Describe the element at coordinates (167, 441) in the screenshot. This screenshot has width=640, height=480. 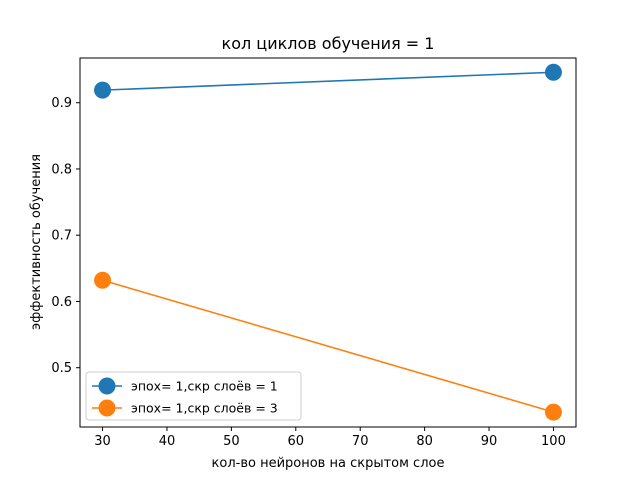
I see `x-tick-label: 40` at that location.